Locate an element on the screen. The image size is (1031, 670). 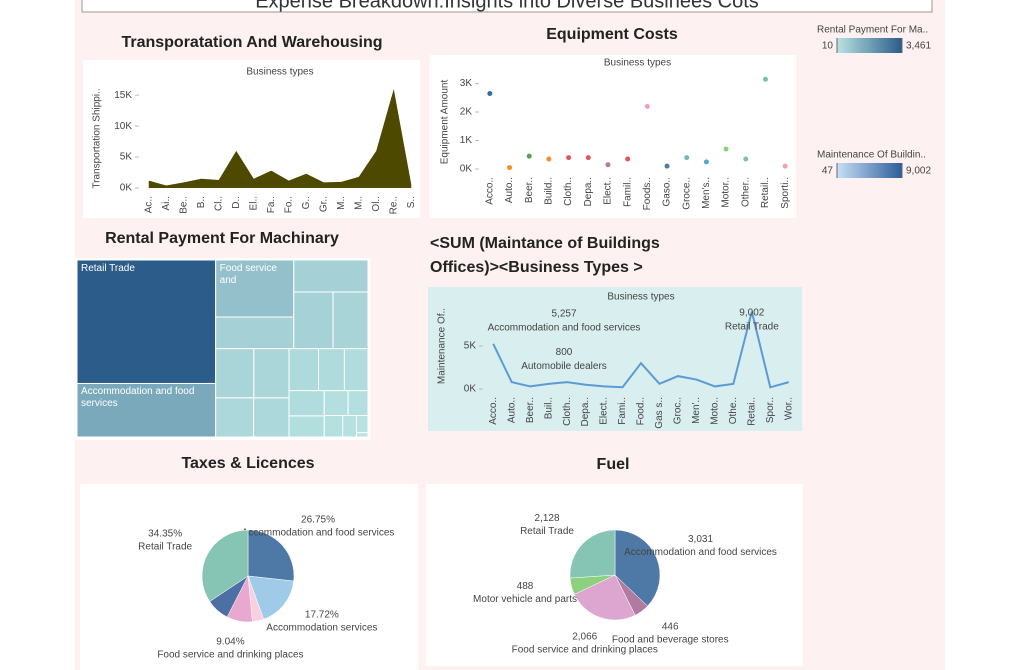
y-axis-label: Equipment Amount is located at coordinates (445, 122).